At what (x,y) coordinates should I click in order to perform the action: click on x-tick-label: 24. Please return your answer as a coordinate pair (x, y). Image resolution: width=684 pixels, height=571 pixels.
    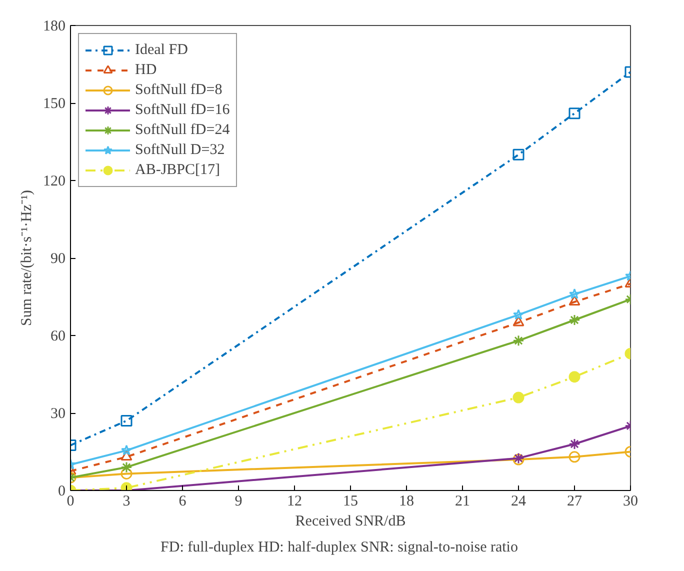
    Looking at the image, I should click on (518, 502).